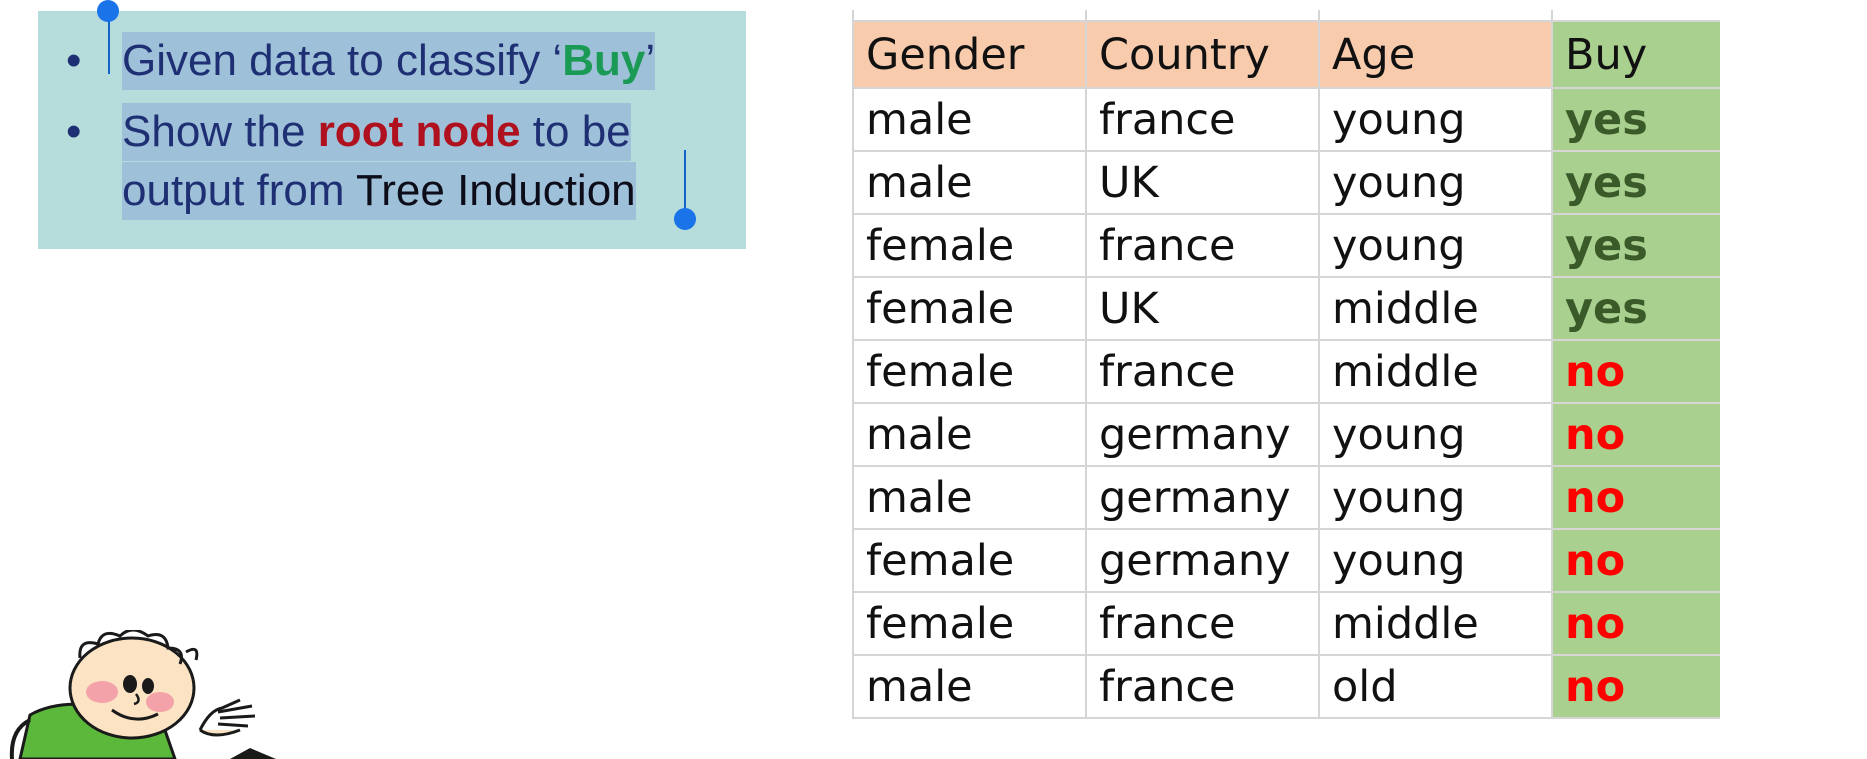 The image size is (1867, 759). What do you see at coordinates (1635, 54) in the screenshot?
I see `header-buy: Buy` at bounding box center [1635, 54].